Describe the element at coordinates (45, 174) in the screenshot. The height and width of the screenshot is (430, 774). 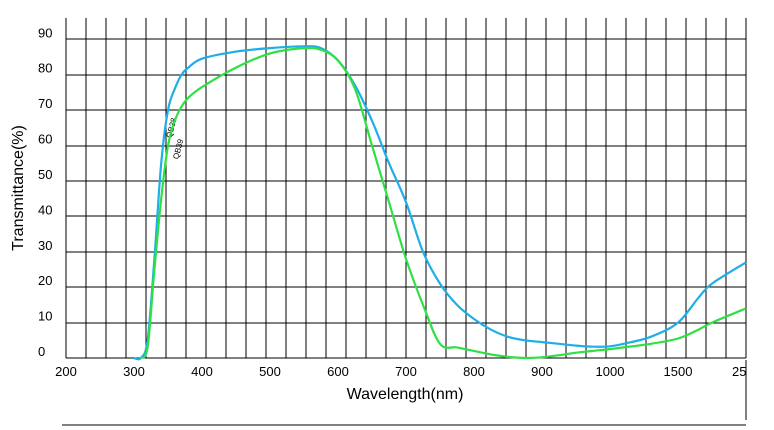
I see `y-tick-label: 50` at that location.